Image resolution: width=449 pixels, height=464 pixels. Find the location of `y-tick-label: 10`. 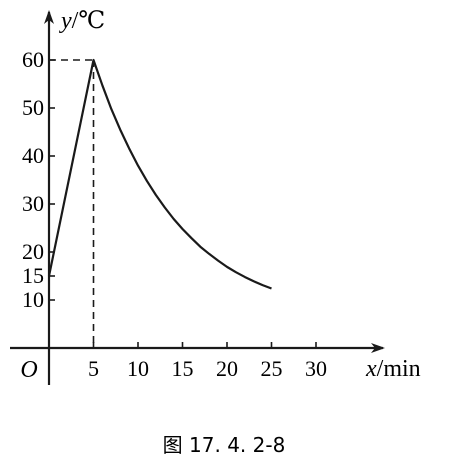

y-tick-label: 10 is located at coordinates (33, 299).